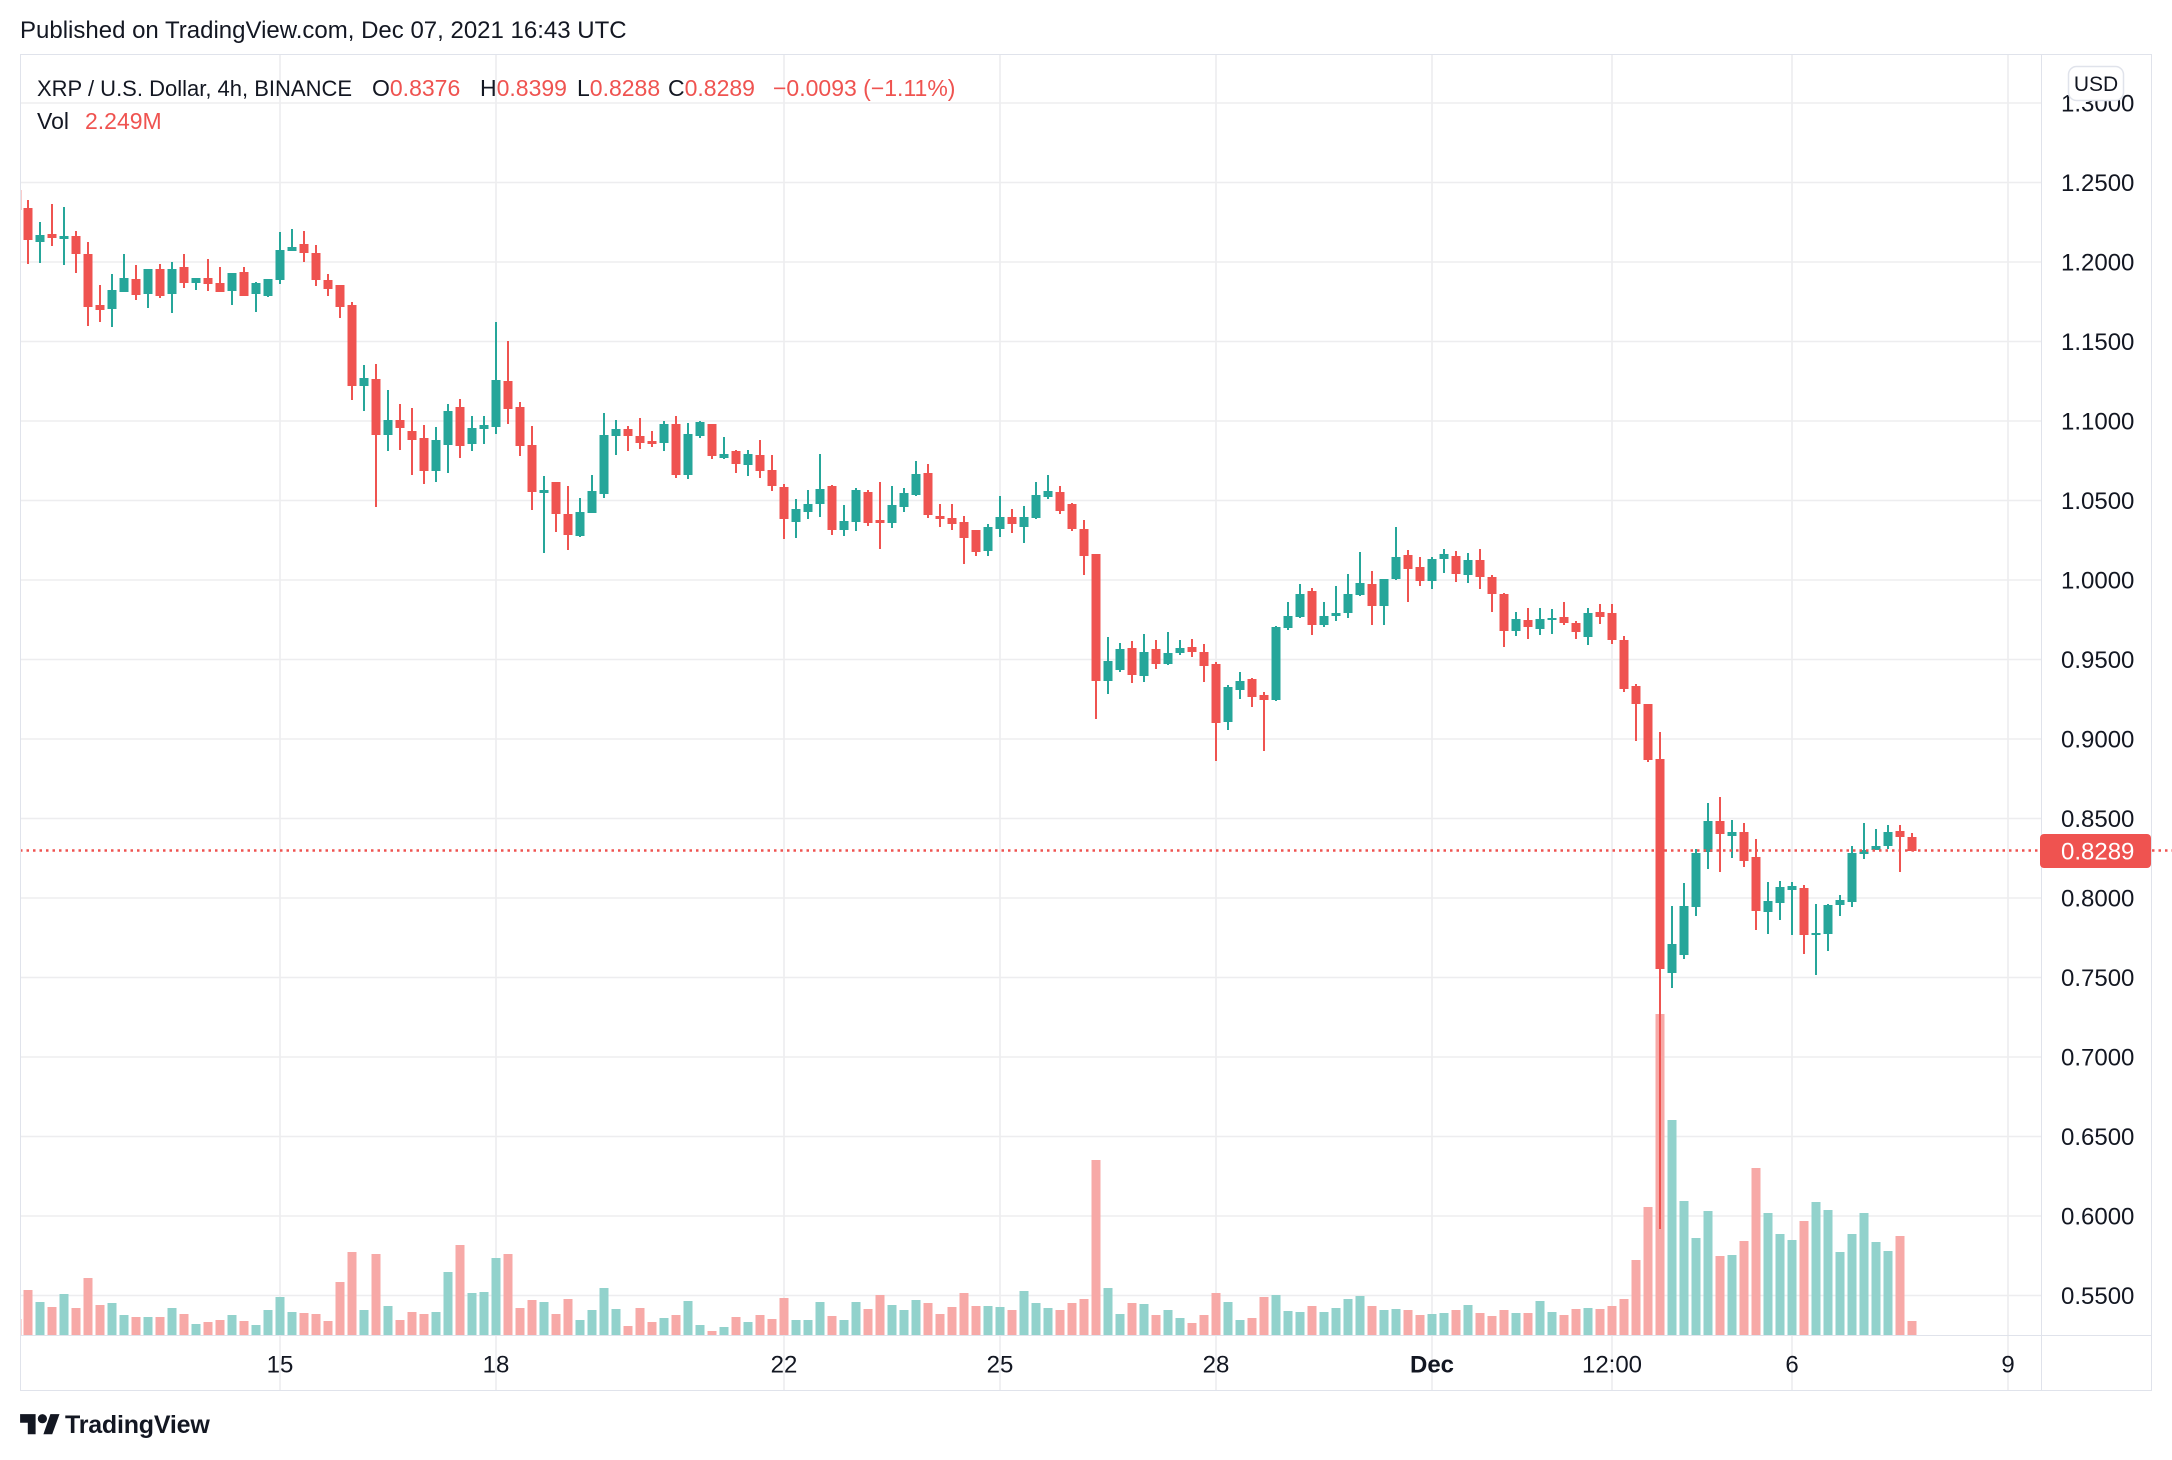  What do you see at coordinates (2097, 422) in the screenshot?
I see `svg-text: 1.1000` at bounding box center [2097, 422].